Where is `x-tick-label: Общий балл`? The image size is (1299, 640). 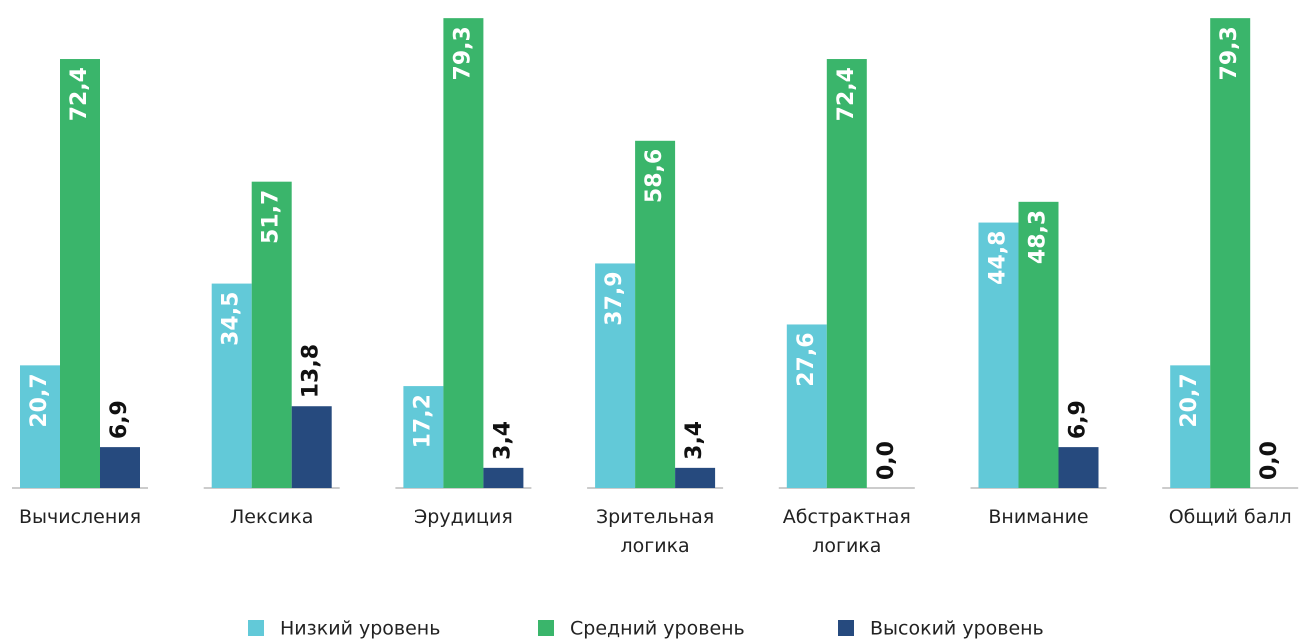 x-tick-label: Общий балл is located at coordinates (1230, 517).